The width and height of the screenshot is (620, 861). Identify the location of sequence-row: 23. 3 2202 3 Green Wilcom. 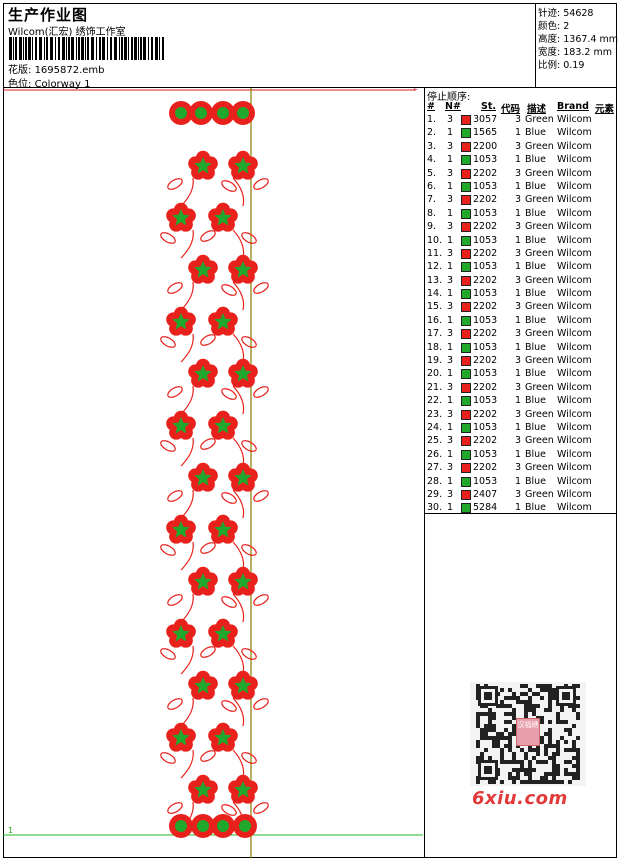
(521, 415).